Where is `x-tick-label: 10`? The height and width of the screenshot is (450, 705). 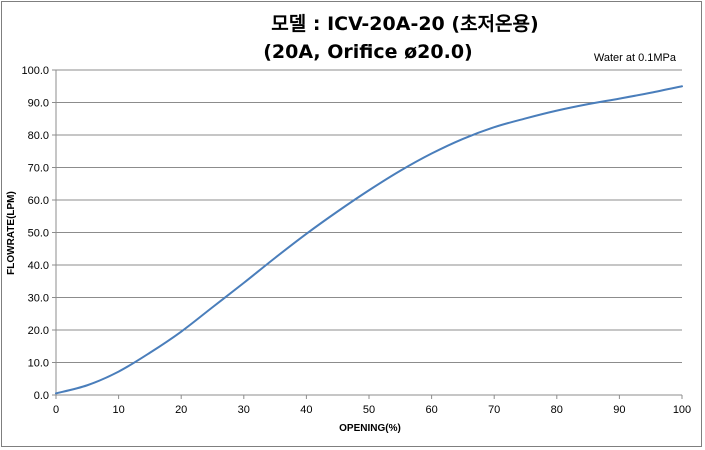 x-tick-label: 10 is located at coordinates (118, 410).